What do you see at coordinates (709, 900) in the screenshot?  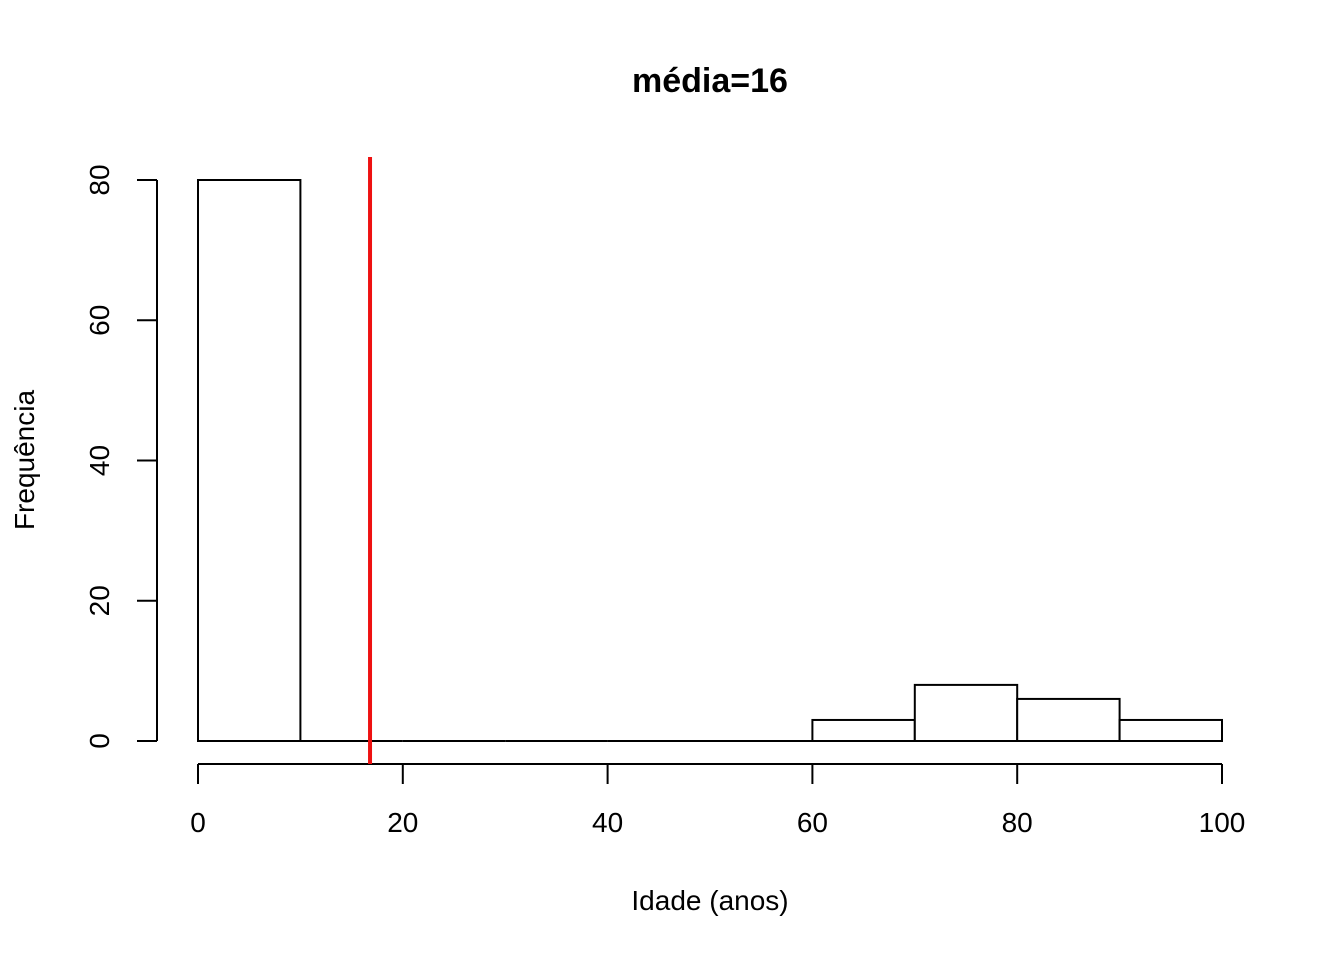 I see `x-axis-label: Idade (anos)` at bounding box center [709, 900].